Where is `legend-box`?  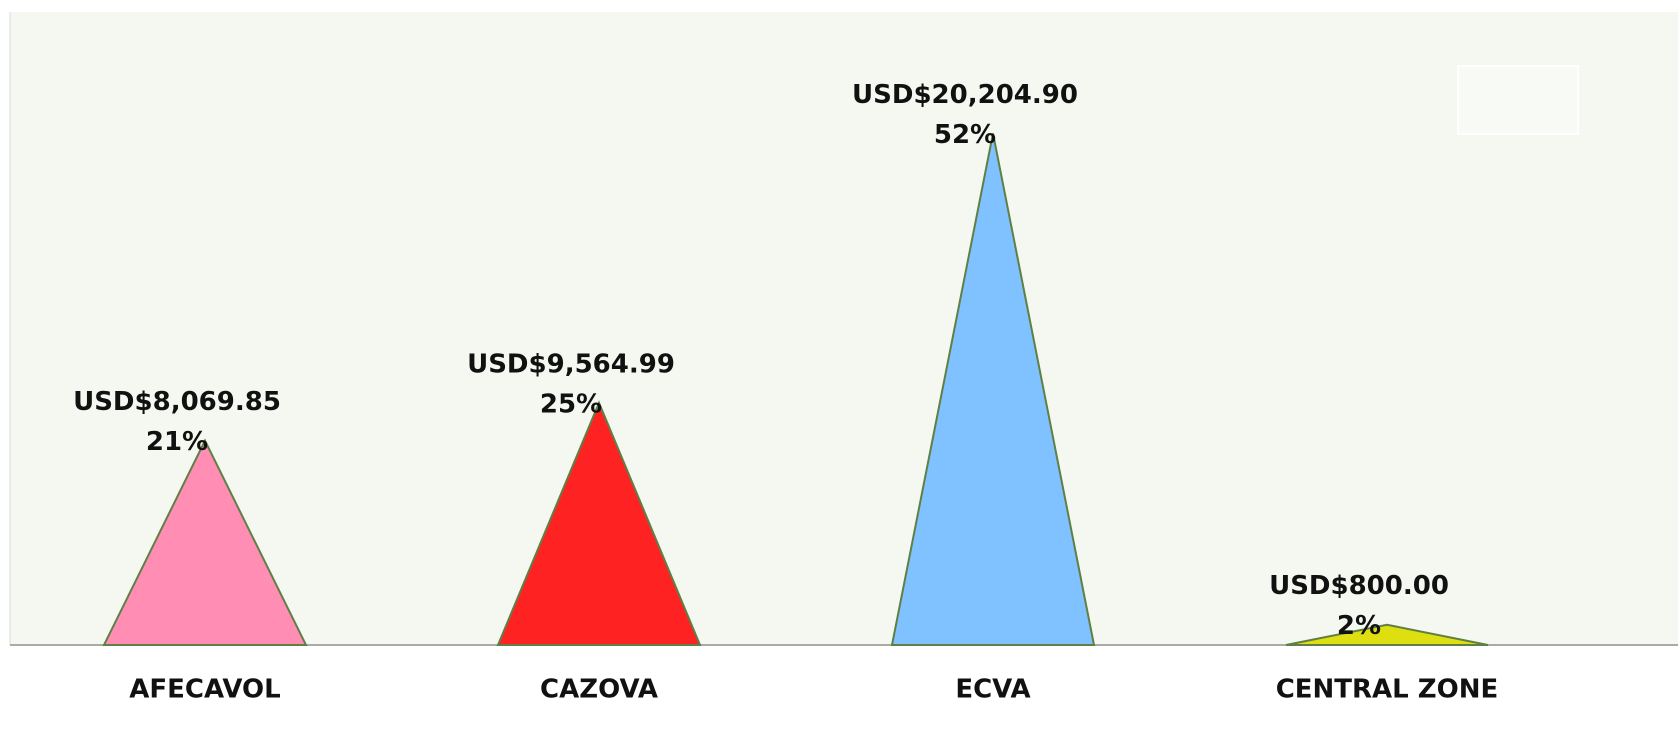
legend-box is located at coordinates (1518, 100).